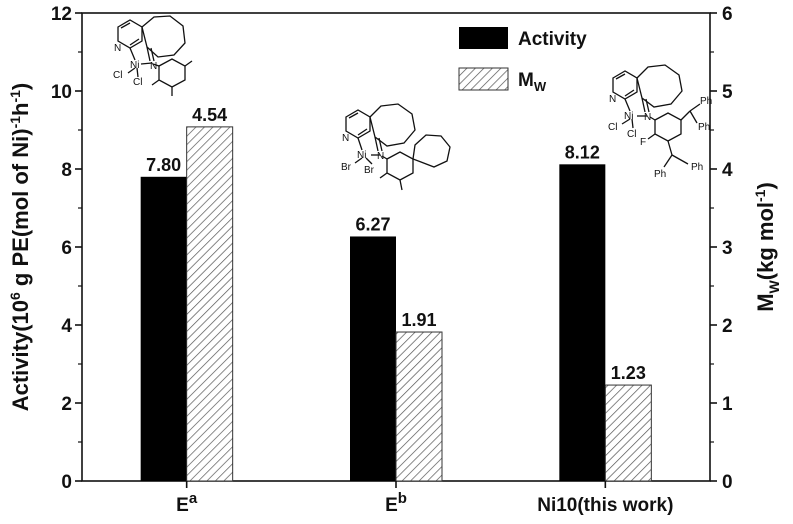  What do you see at coordinates (727, 248) in the screenshot?
I see `y2-tick-label: 3` at bounding box center [727, 248].